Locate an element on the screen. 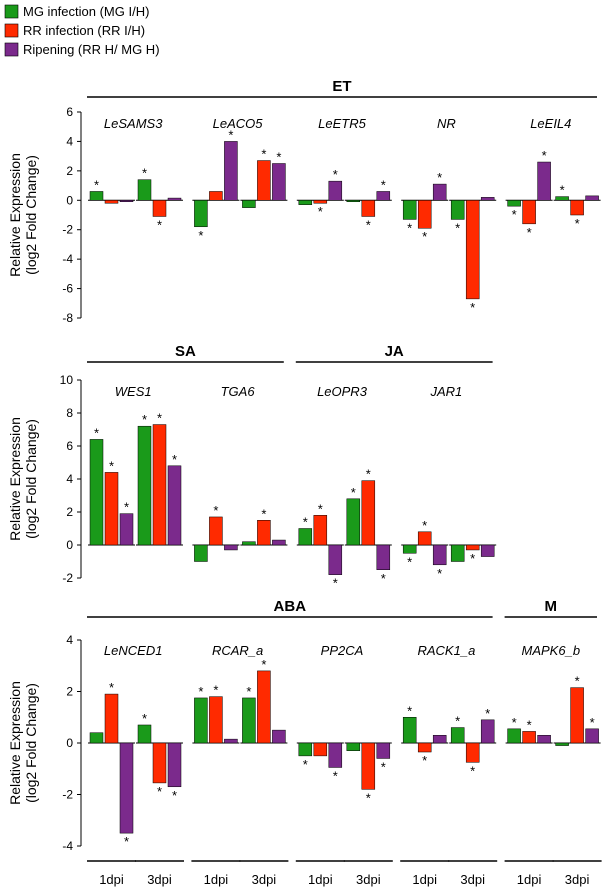 The image size is (612, 893). group-label: ET is located at coordinates (341, 86).